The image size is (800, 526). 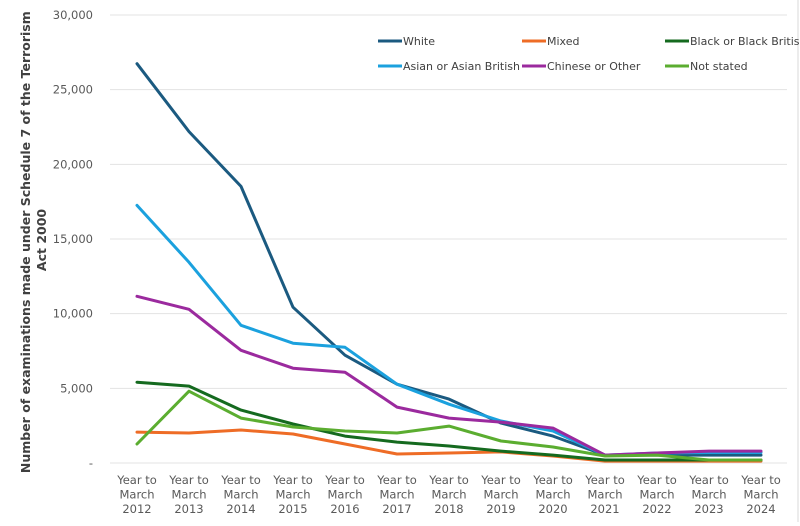 I want to click on y-tick-label: 20,000, so click(x=73, y=164).